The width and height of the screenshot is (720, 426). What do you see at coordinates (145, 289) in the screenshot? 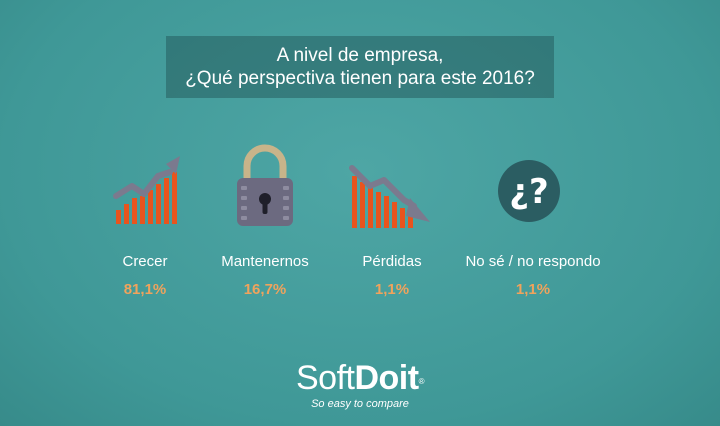
I see `value-crecer: 81,1%` at bounding box center [145, 289].